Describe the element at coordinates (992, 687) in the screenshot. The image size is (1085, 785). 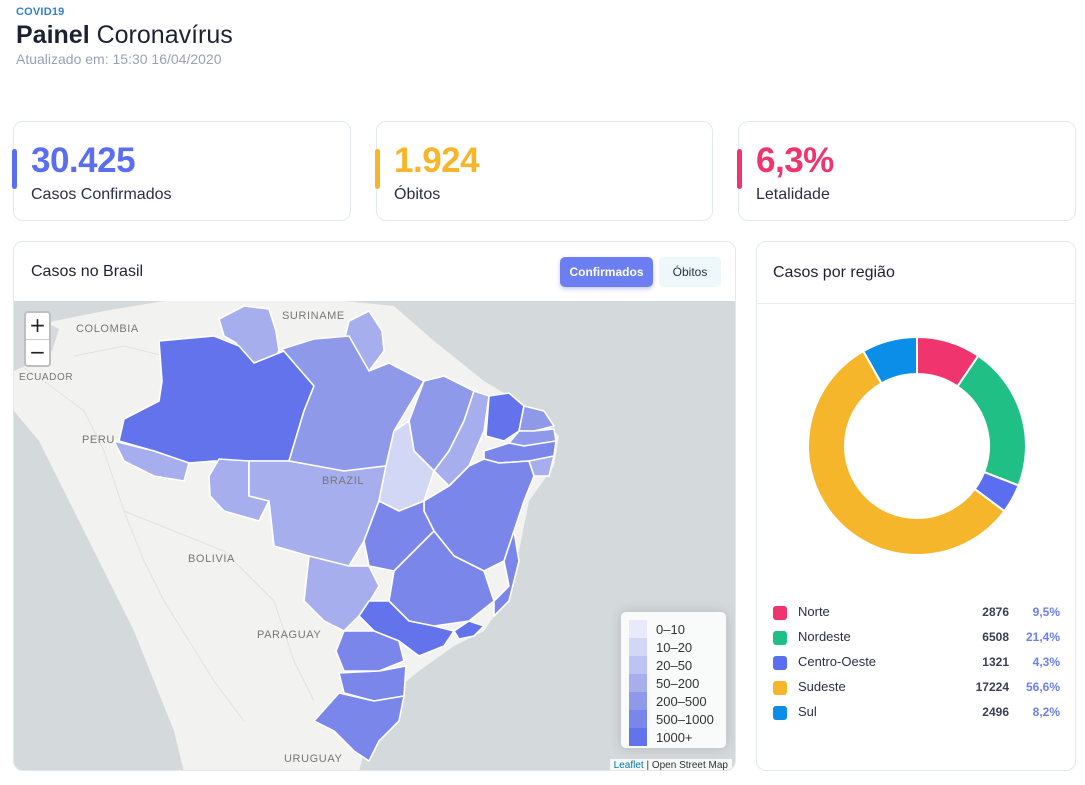
I see `region-count: 17224` at that location.